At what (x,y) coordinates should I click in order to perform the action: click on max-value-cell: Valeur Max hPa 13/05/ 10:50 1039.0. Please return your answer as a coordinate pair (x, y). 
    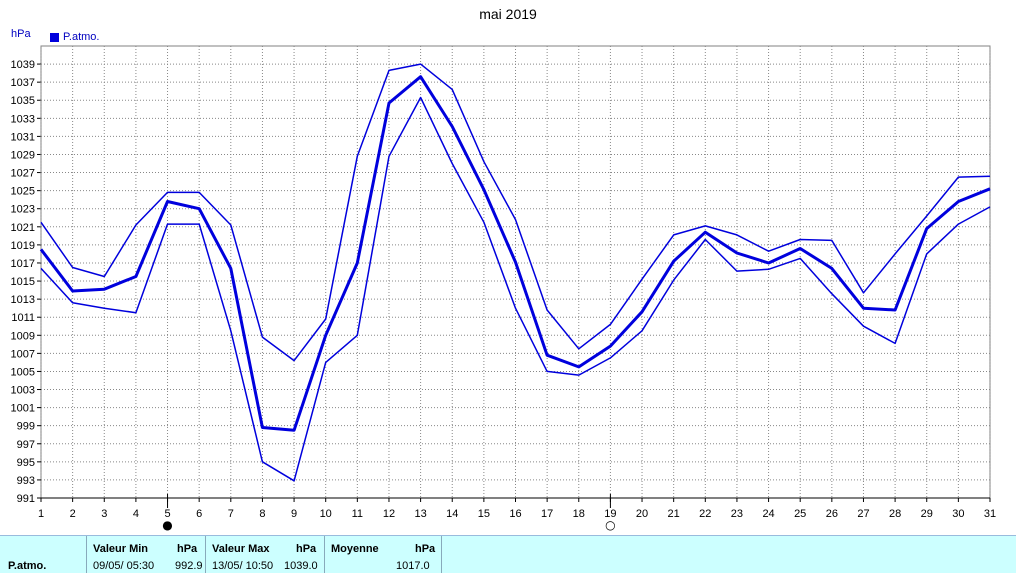
    Looking at the image, I should click on (265, 554).